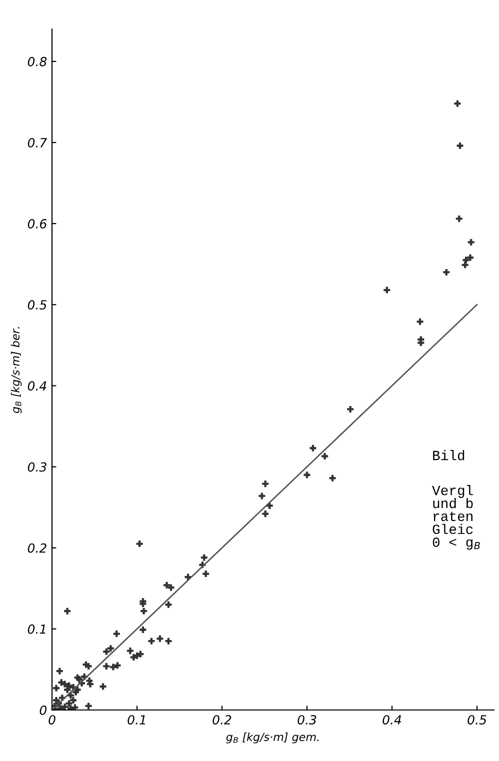  I want to click on y-tick-label: 0.4, so click(37, 386).